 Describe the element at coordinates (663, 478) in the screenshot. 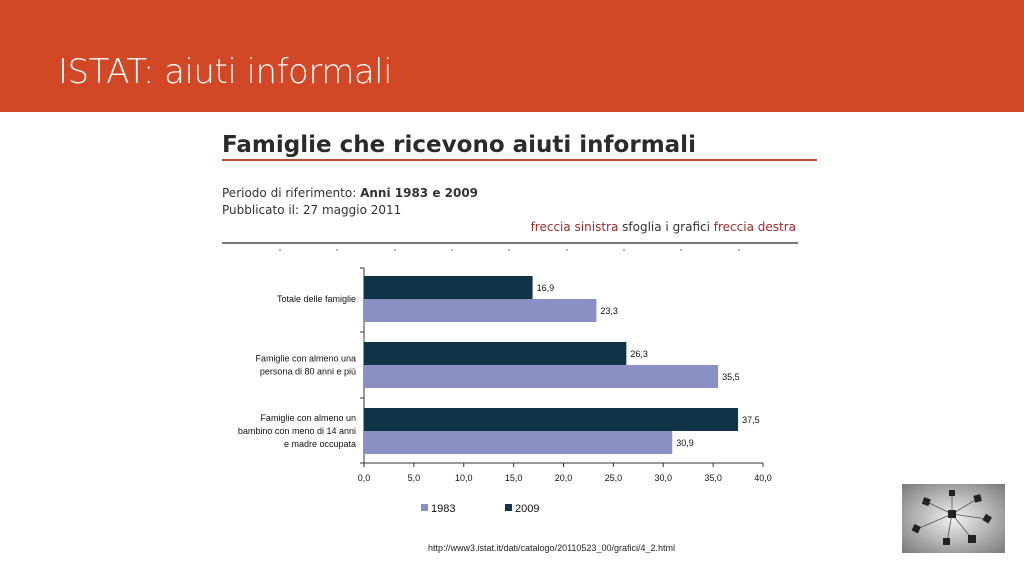

I see `x-tick-label-6: 30,0` at that location.